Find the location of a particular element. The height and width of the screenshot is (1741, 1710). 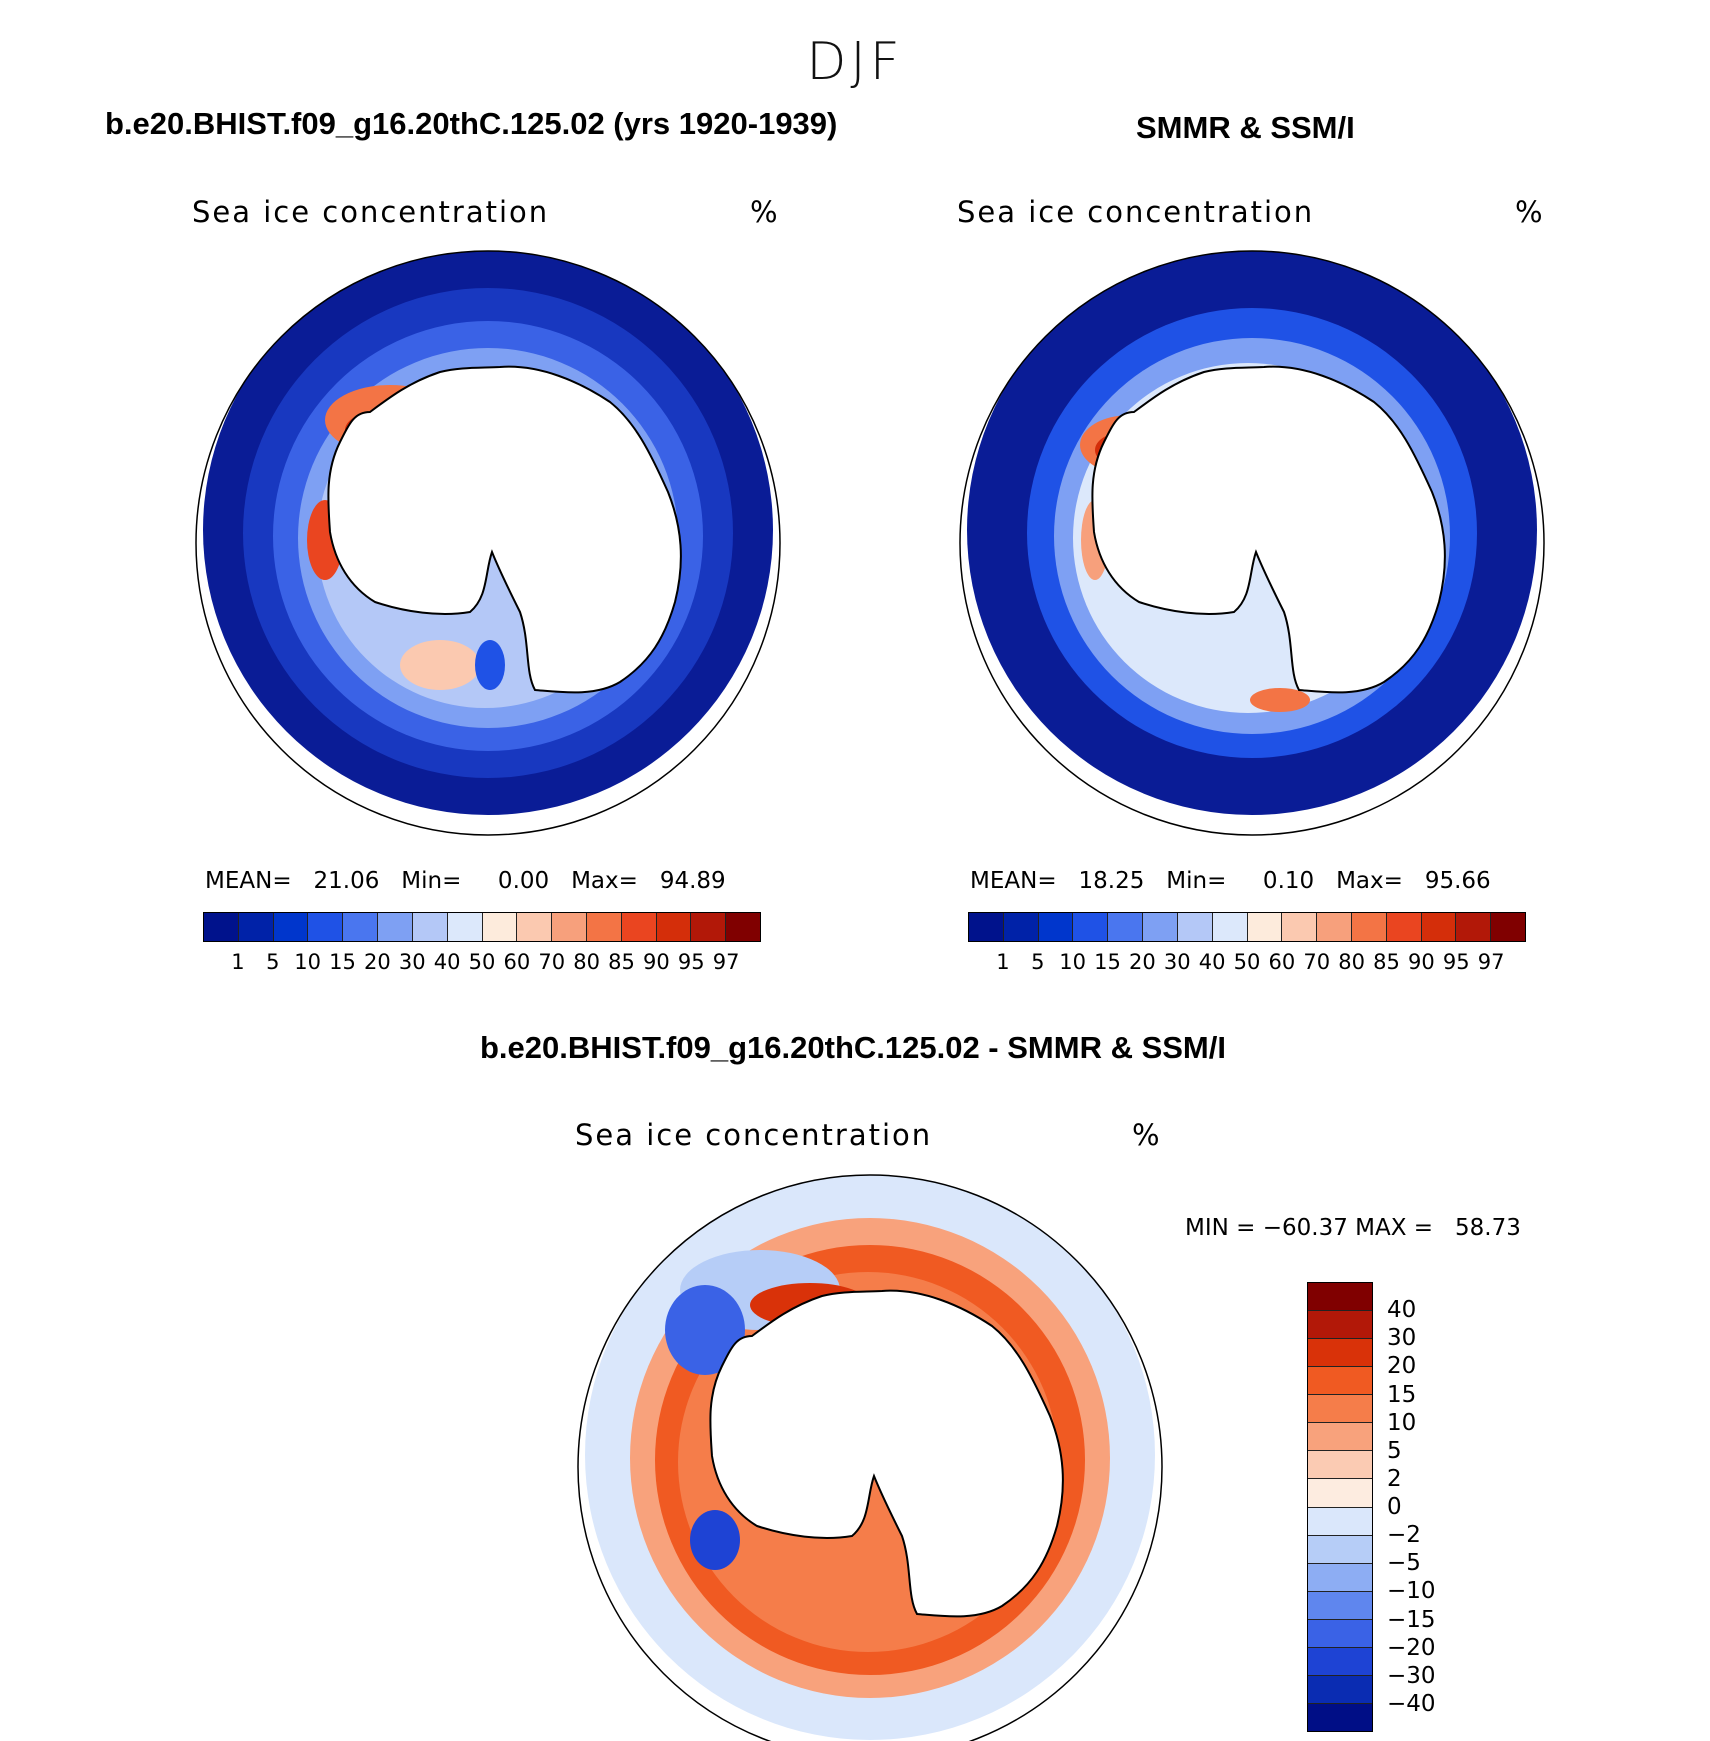

colorbar-observations-tick-label: 30 is located at coordinates (1177, 962).